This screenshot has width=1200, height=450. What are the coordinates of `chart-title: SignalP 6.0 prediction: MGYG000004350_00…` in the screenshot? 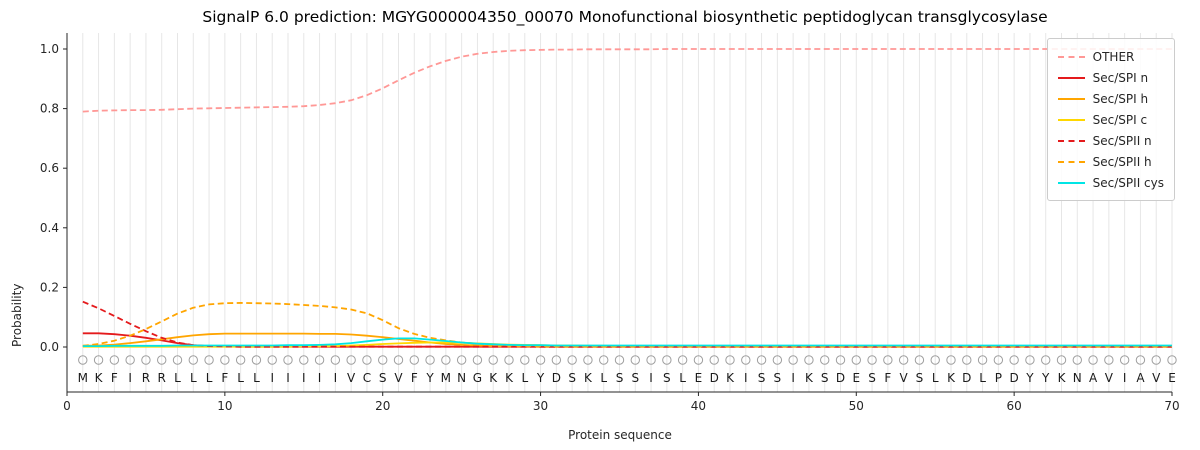 It's located at (625, 17).